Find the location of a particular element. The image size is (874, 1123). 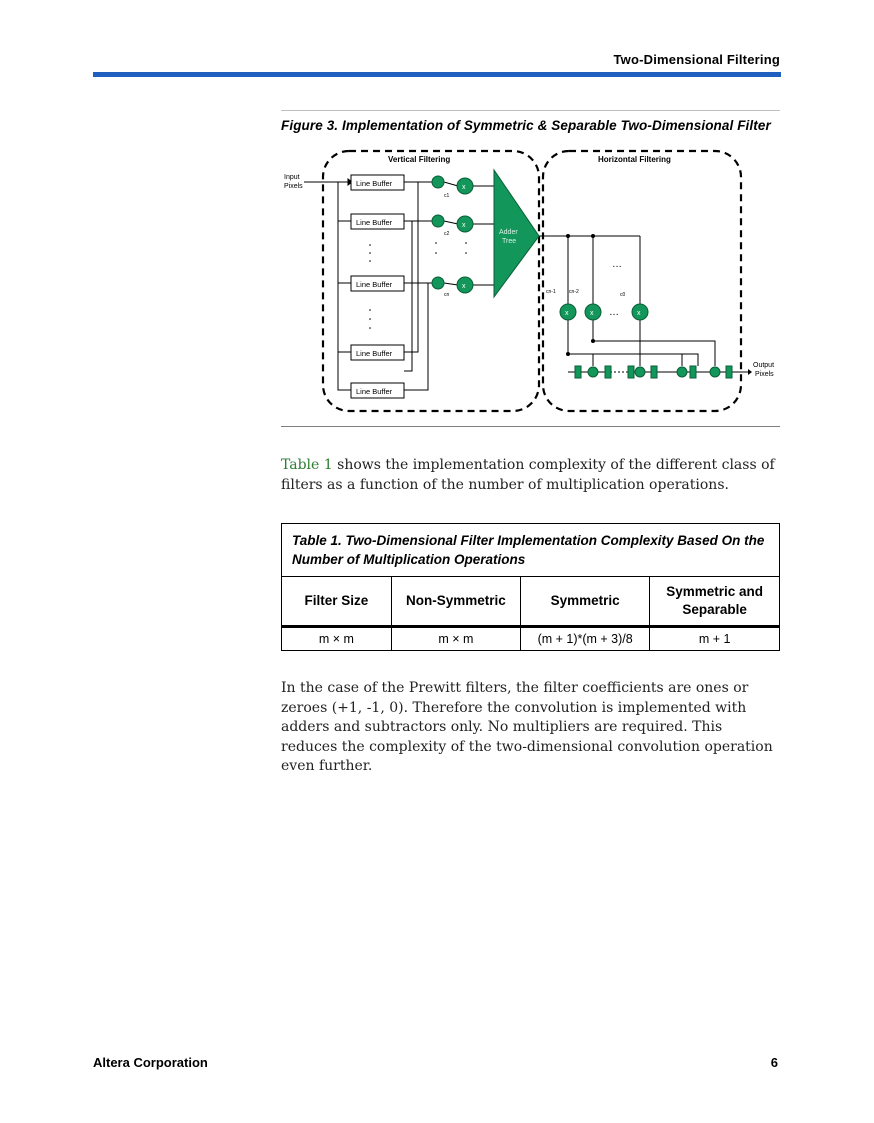

header-rule is located at coordinates (437, 74).